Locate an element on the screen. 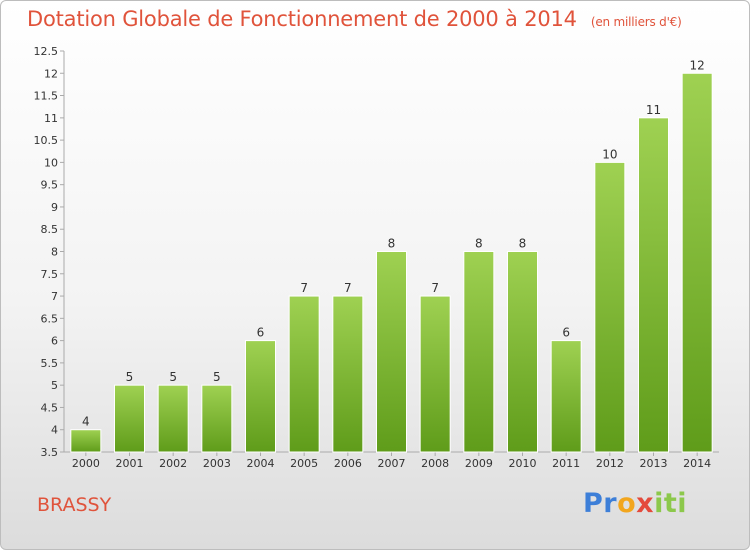  bar-2003 is located at coordinates (217, 418).